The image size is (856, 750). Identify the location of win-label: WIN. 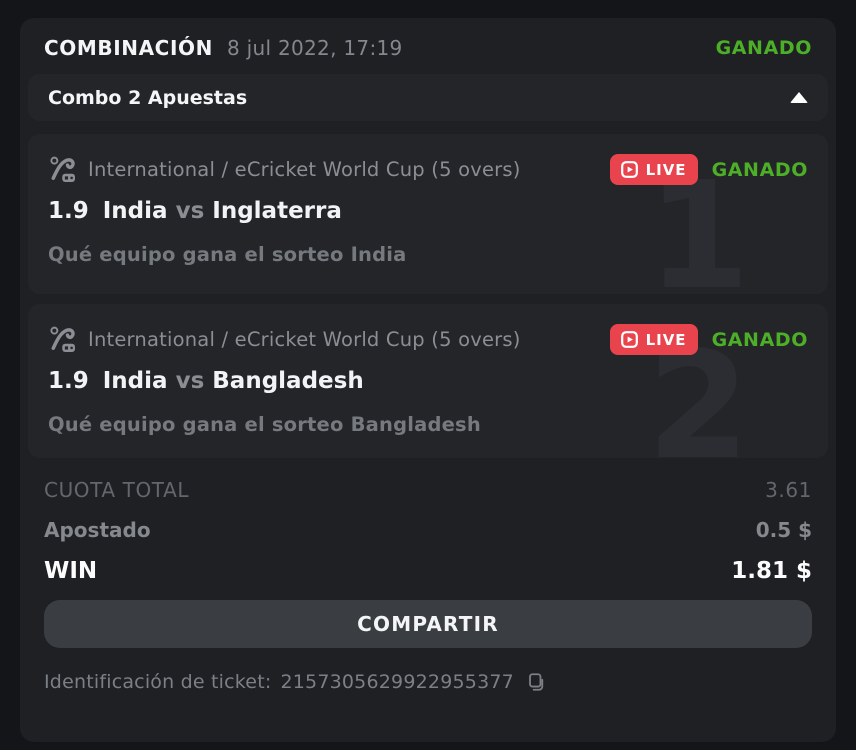
(71, 571).